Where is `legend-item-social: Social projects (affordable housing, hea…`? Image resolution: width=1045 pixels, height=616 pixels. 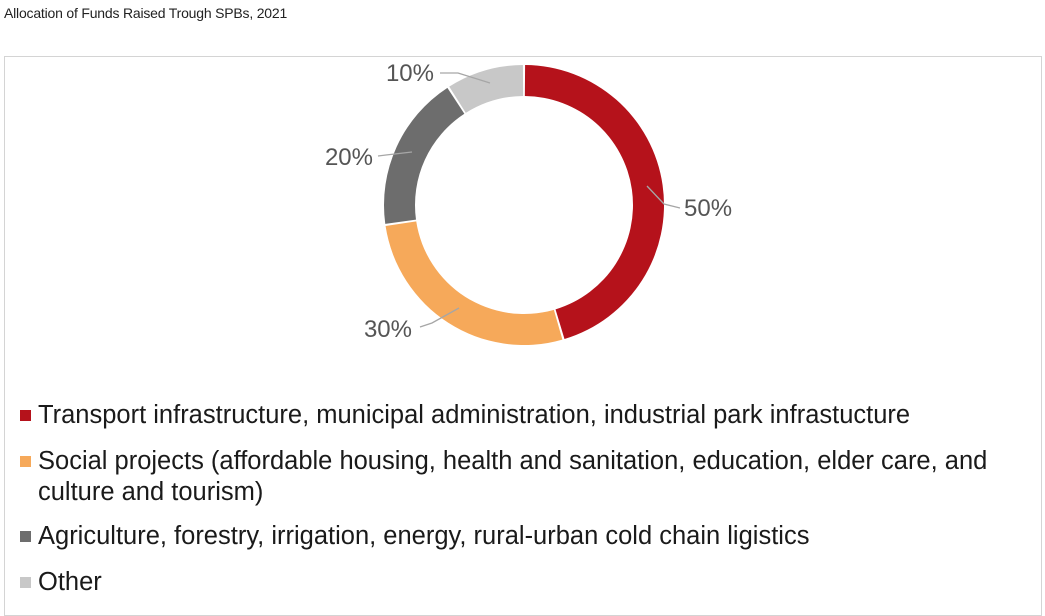 legend-item-social: Social projects (affordable housing, hea… is located at coordinates (525, 477).